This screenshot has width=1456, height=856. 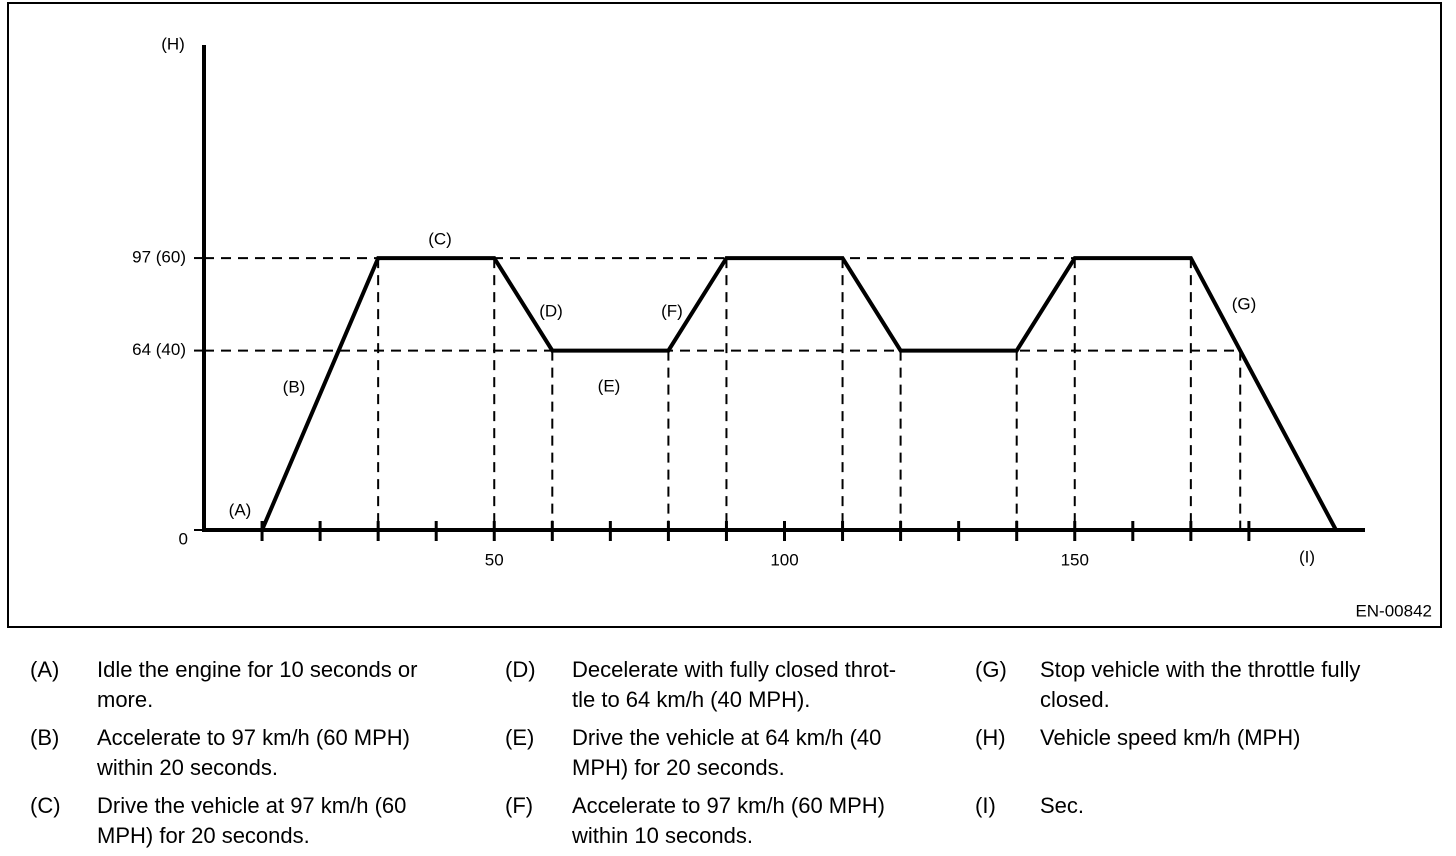 I want to click on legend-key: (H), so click(x=990, y=737).